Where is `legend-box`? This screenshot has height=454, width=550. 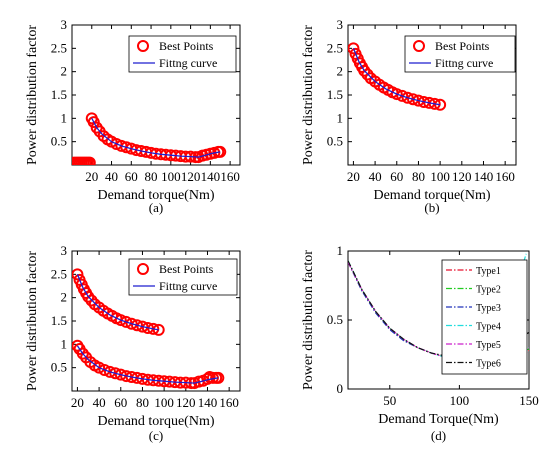
legend-box is located at coordinates (484, 317).